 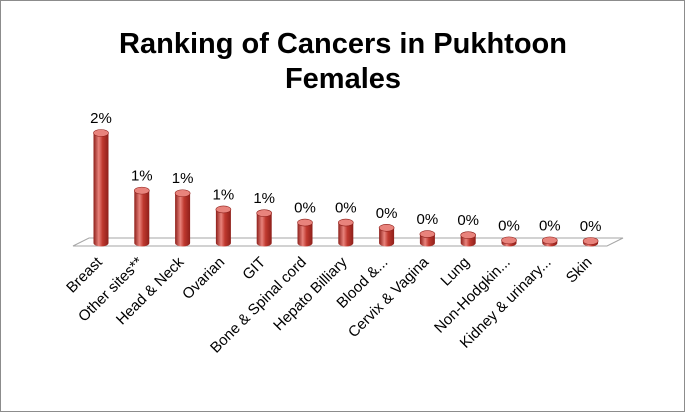 I want to click on bar-bone-spinal-cord, so click(x=305, y=232).